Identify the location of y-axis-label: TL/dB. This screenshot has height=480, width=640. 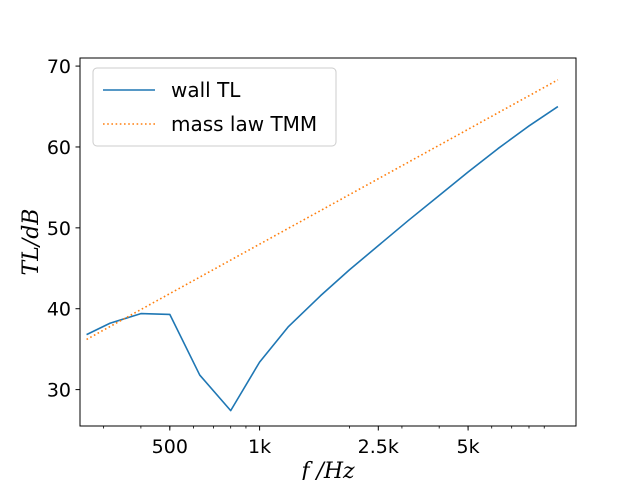
(31, 242).